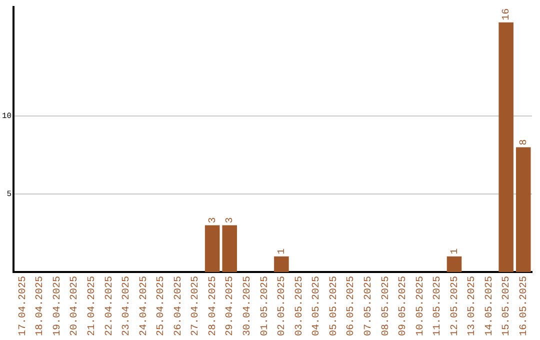 The height and width of the screenshot is (340, 540). I want to click on x-tick-label: 13.05.2025, so click(472, 306).